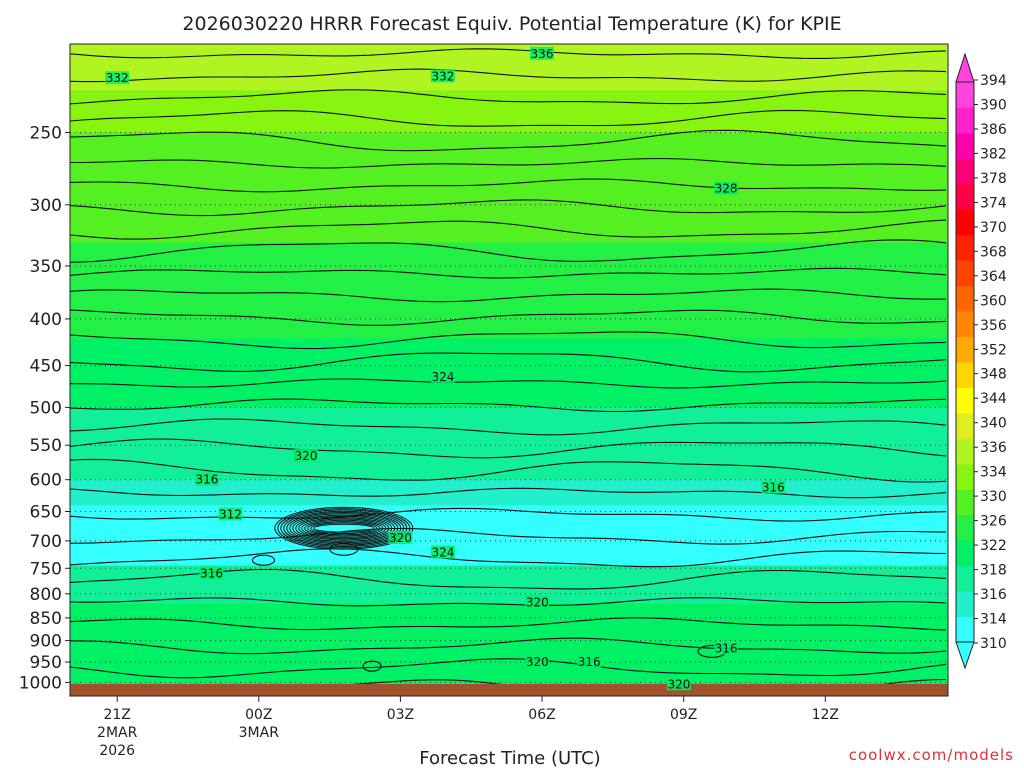  I want to click on contour-label: 336, so click(542, 54).